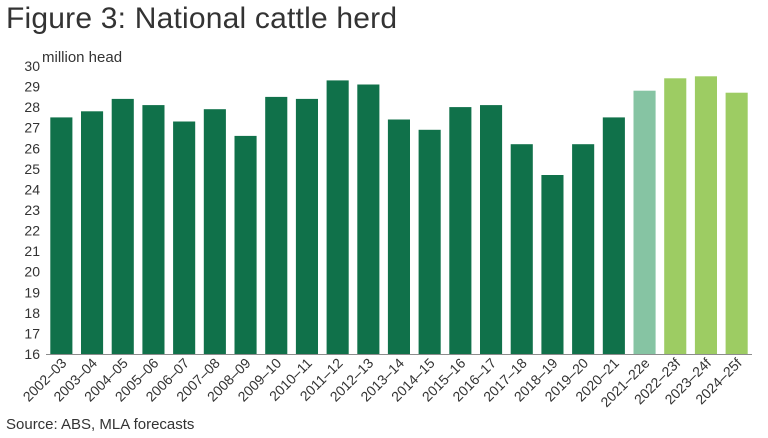 The width and height of the screenshot is (768, 438). What do you see at coordinates (214, 231) in the screenshot?
I see `bar-2007–08` at bounding box center [214, 231].